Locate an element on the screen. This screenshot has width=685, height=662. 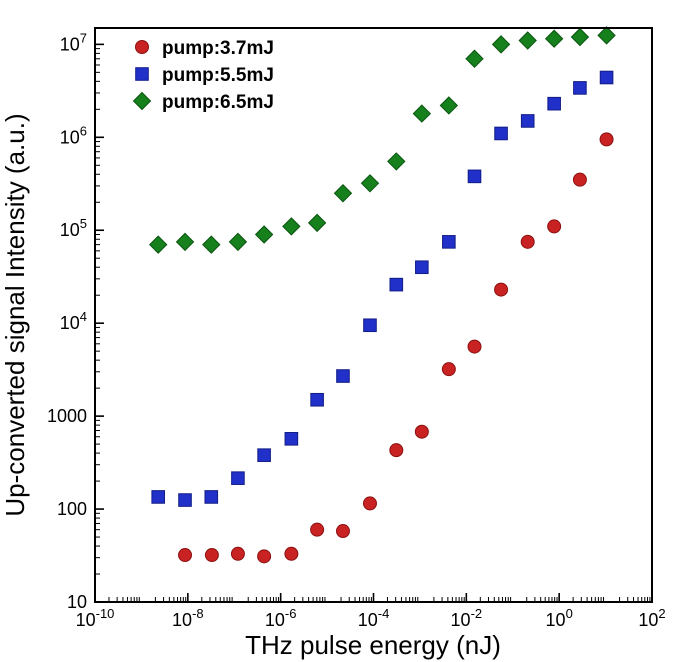
x-tick-label: 10⁻⁸ is located at coordinates (188, 618).